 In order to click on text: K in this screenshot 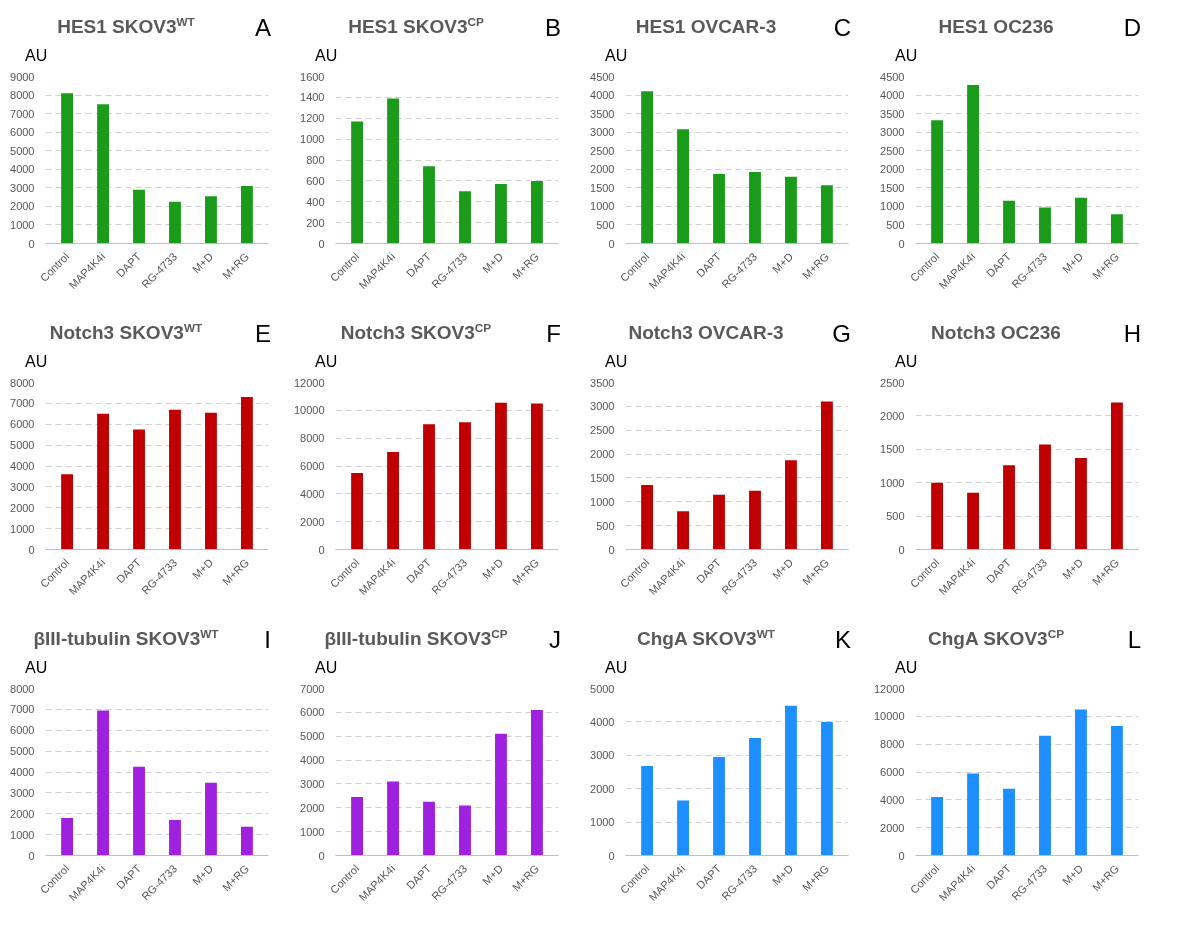, I will do `click(842, 640)`.